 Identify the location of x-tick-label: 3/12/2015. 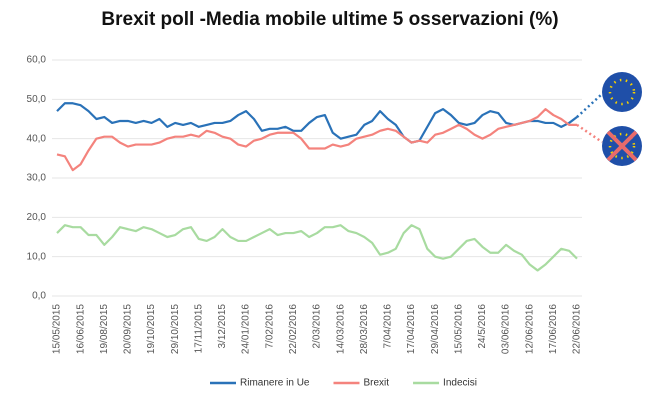
(222, 326).